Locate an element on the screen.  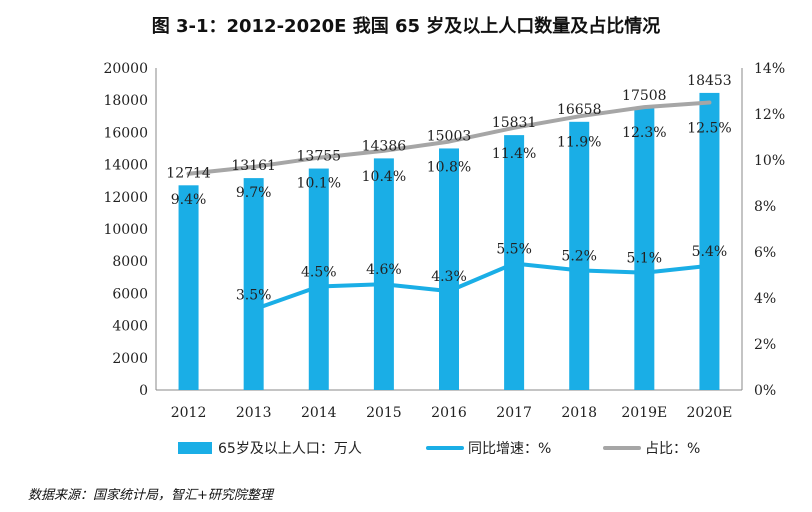
y-right-tick-label: 6% is located at coordinates (765, 253).